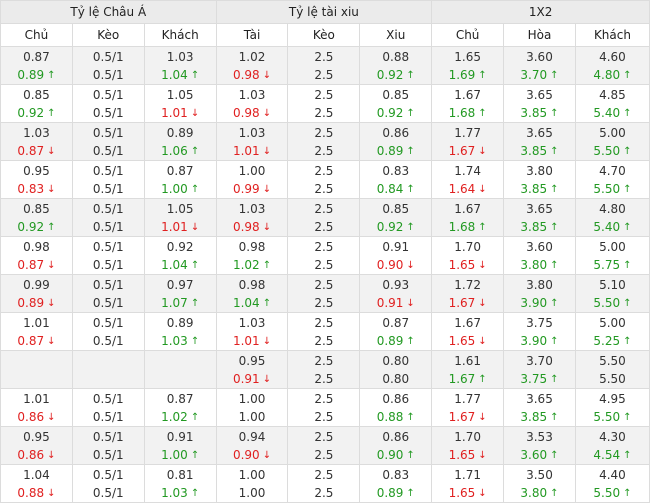 This screenshot has width=650, height=503. Describe the element at coordinates (467, 285) in the screenshot. I see `opening-value: 1.72` at that location.